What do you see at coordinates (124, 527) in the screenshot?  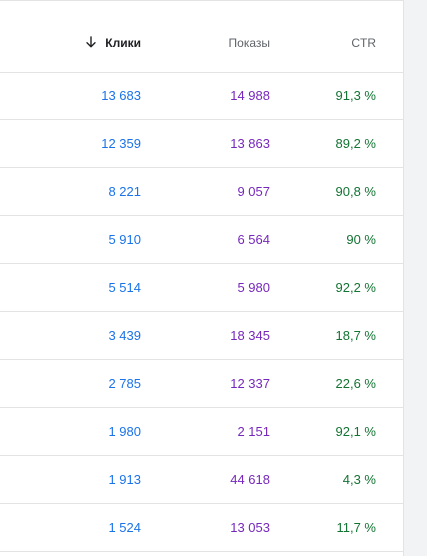 I see `cell-clicks: 1 524` at bounding box center [124, 527].